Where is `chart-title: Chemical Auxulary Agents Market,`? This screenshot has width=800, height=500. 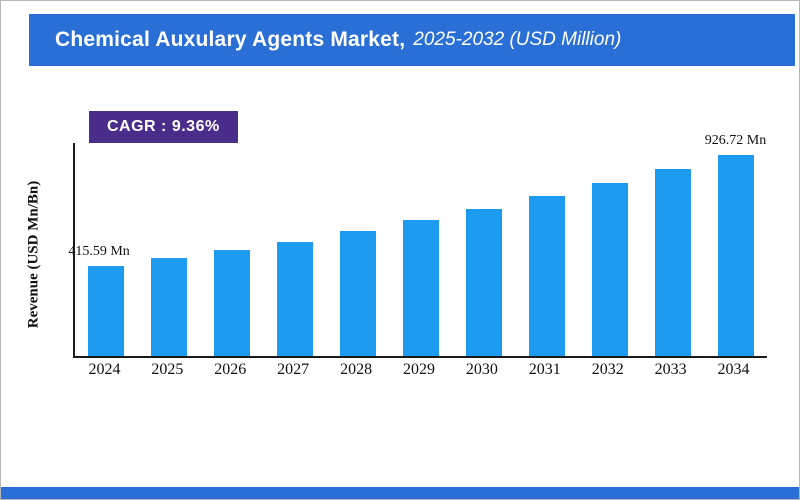
chart-title: Chemical Auxulary Agents Market, is located at coordinates (230, 39).